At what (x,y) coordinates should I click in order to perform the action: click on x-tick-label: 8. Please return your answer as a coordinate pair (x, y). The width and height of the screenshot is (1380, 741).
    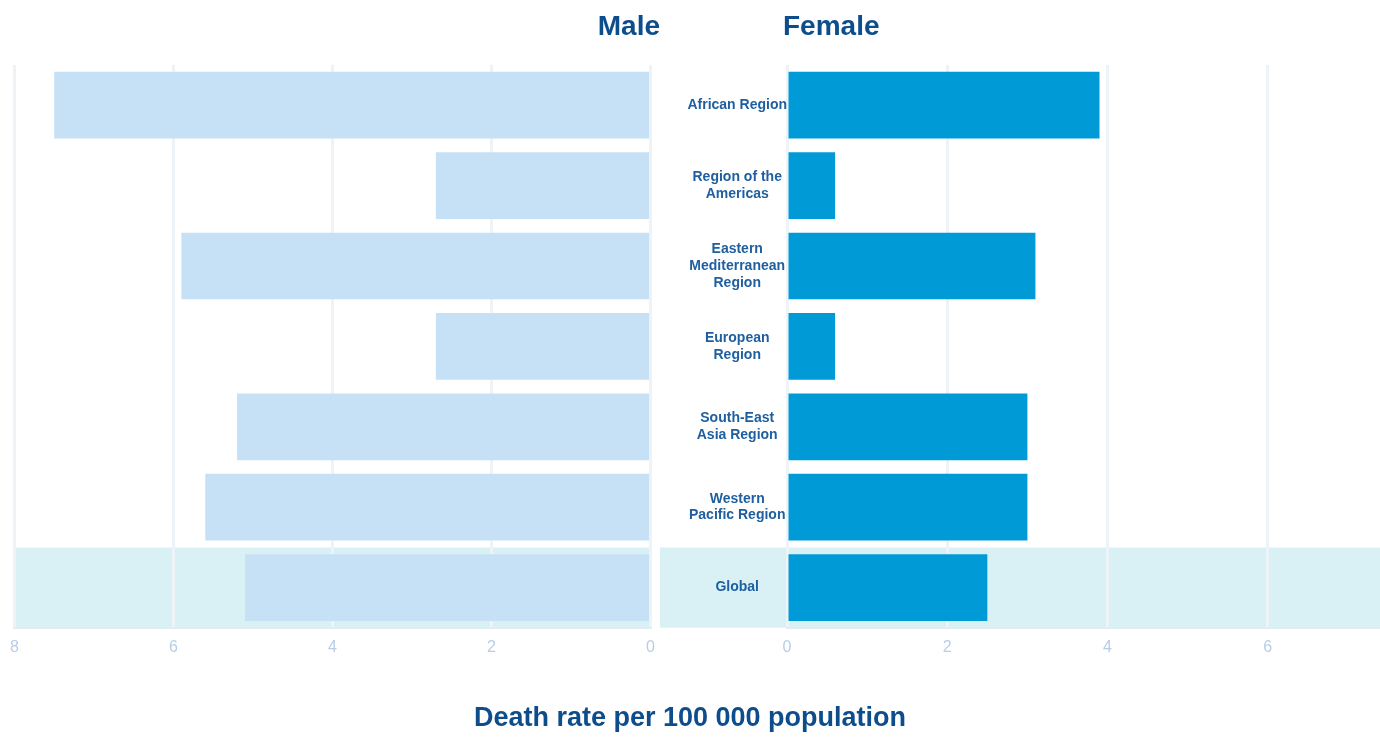
    Looking at the image, I should click on (14, 646).